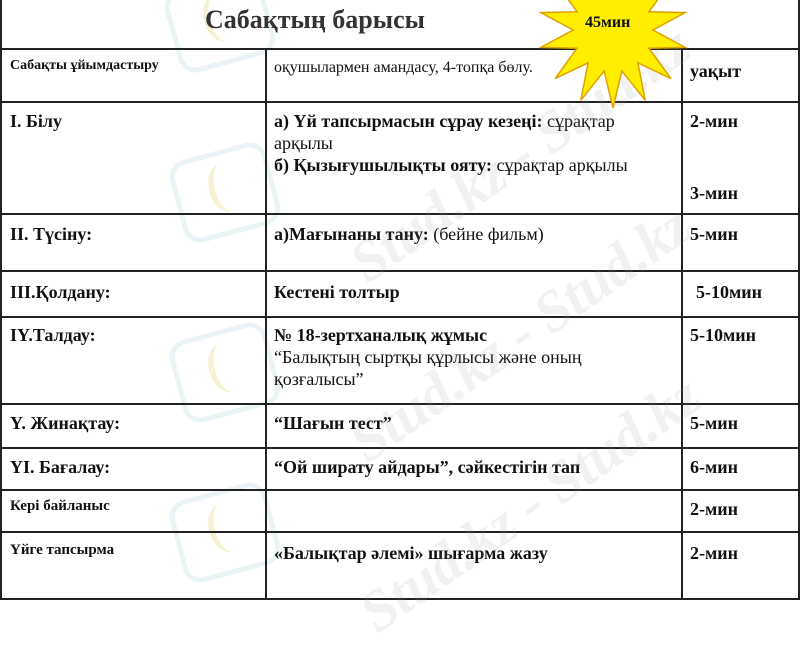 This screenshot has height=646, width=800. I want to click on stage-label: II. Түсіну:, so click(51, 234).